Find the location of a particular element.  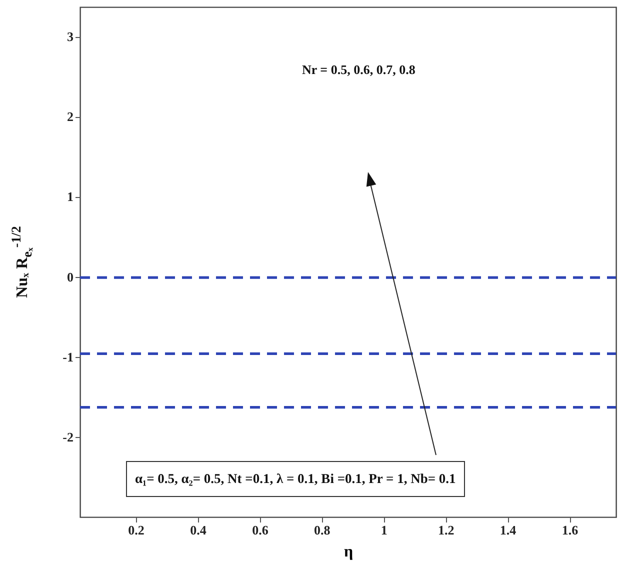

x-tick-label: 1.2 is located at coordinates (446, 530).